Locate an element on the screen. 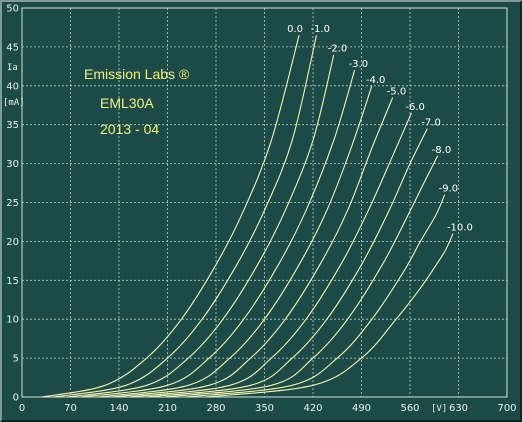 This screenshot has width=522, height=422. y-tick-label: 20 is located at coordinates (12, 242).